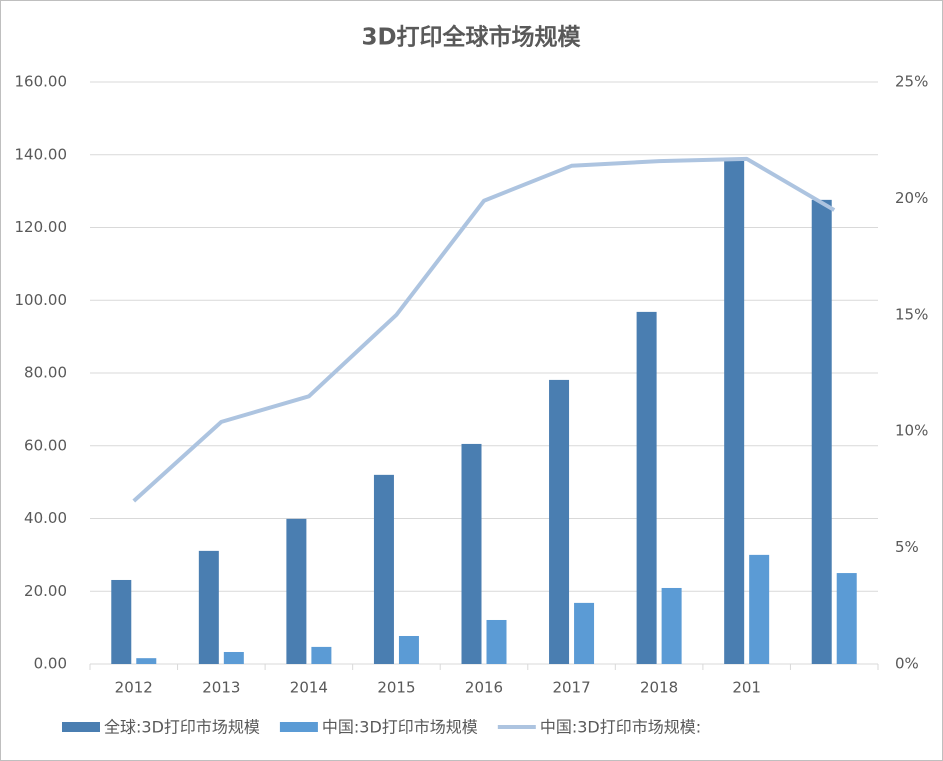 The width and height of the screenshot is (943, 761). I want to click on y-tick-label: 60.00, so click(45, 445).